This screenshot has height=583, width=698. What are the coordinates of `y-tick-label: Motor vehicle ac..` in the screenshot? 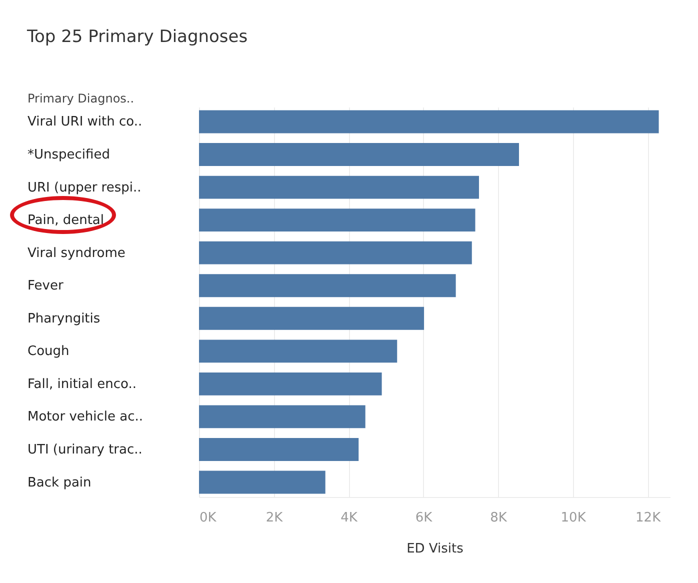 It's located at (86, 417).